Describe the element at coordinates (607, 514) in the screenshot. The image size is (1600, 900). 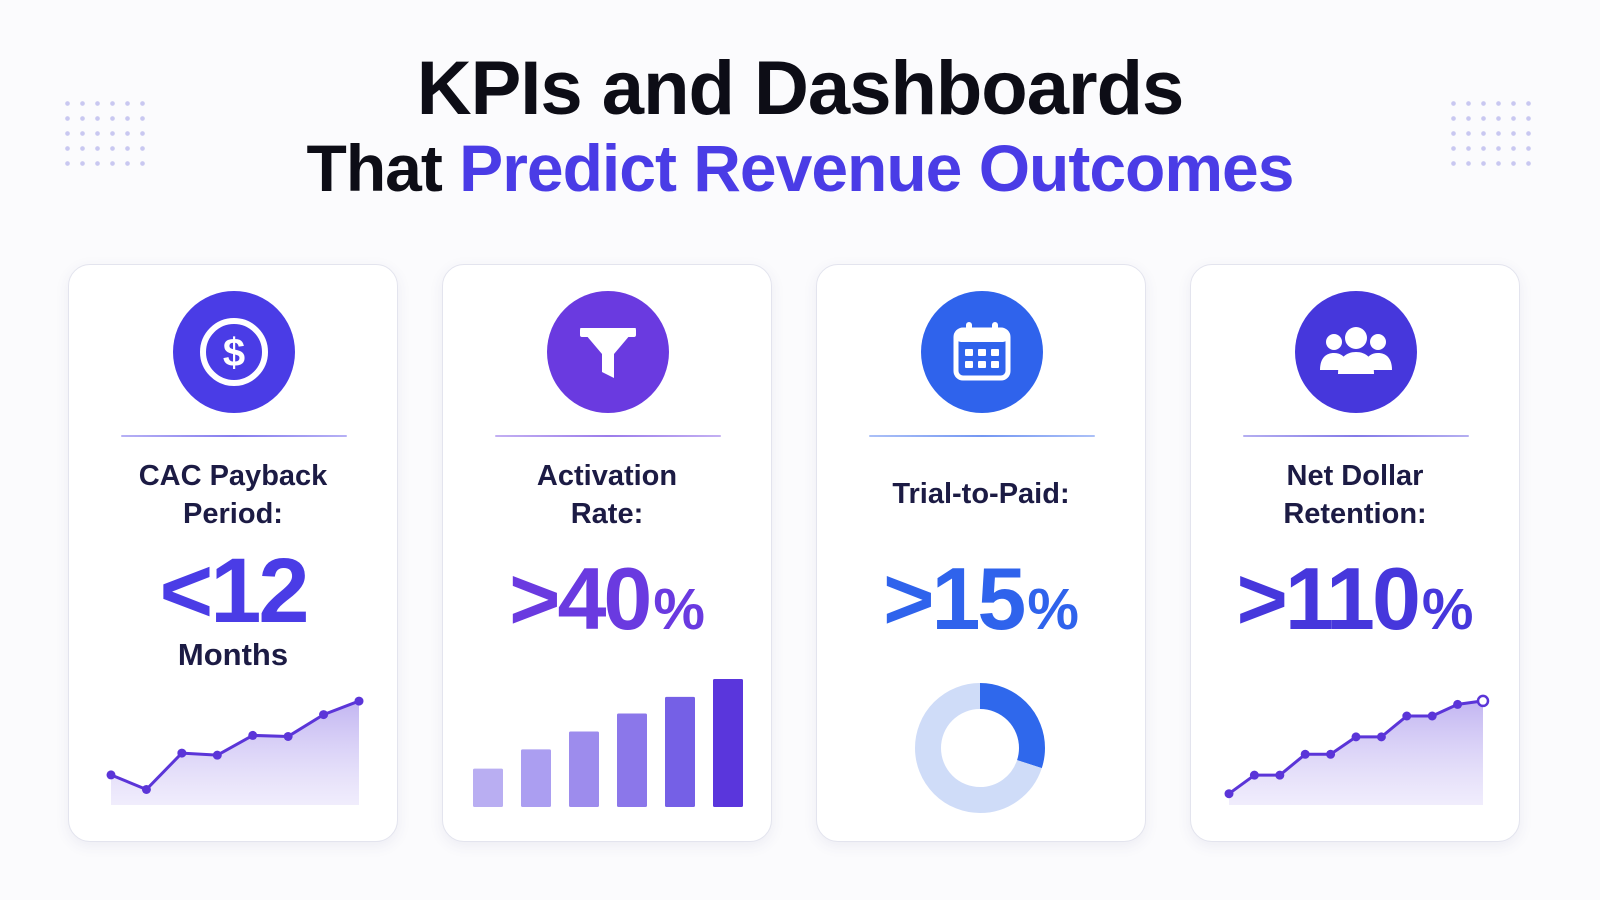
I see `kpi-label-line-2: Rate:` at that location.